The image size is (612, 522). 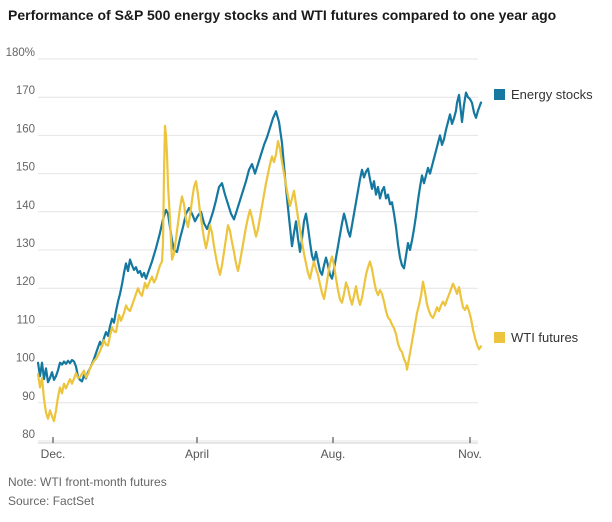 I want to click on wti-futures-swatch-icon, so click(x=499, y=337).